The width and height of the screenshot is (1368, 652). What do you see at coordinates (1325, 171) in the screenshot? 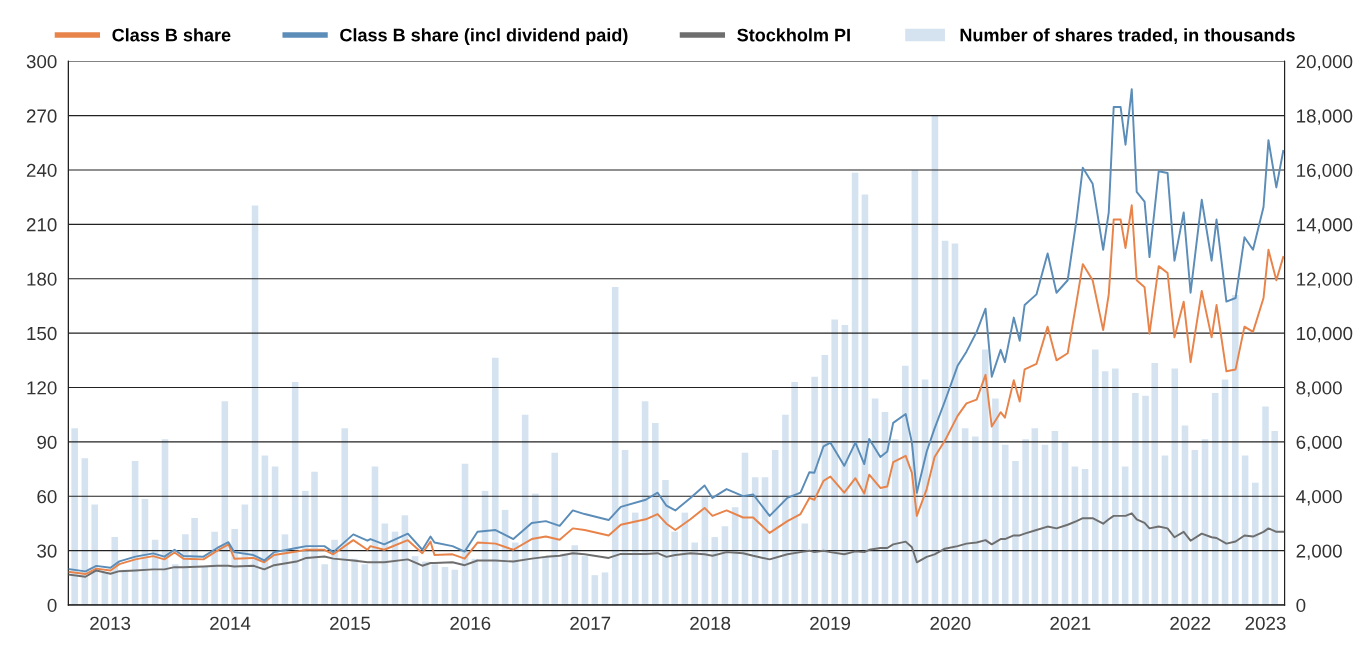
I see `y2-tick-label: 16,000` at bounding box center [1325, 171].